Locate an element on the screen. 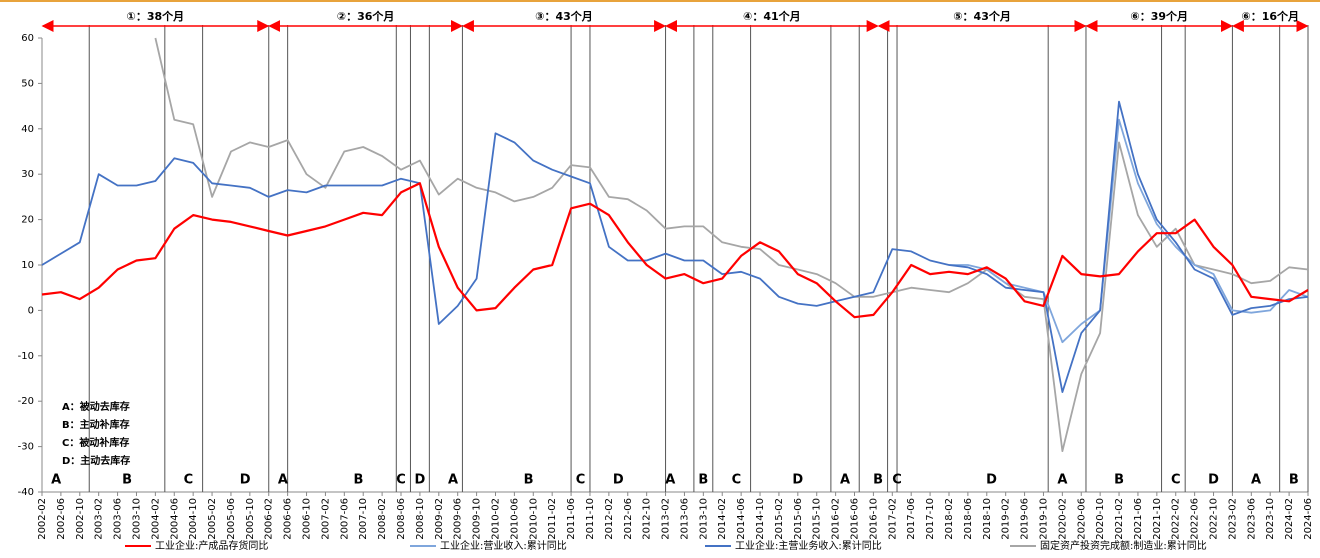  x-tick-label: 2019-02 is located at coordinates (1006, 519).